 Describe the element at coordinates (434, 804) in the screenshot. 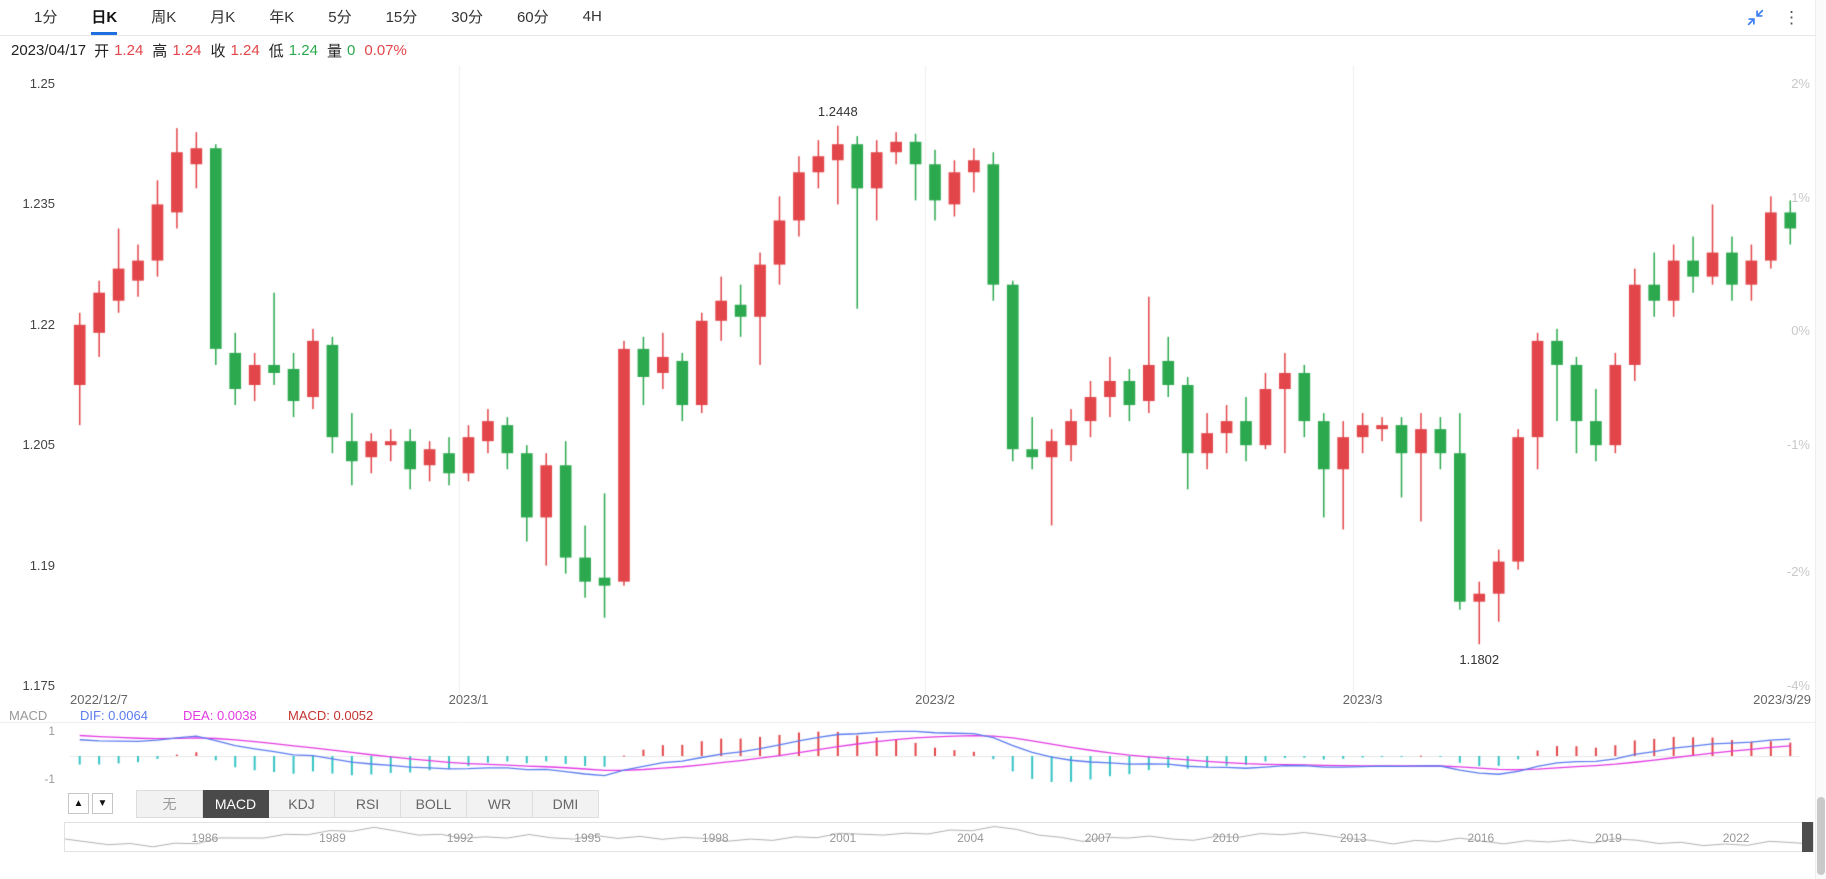

I see `indicator-tab-boll: BOLL` at that location.